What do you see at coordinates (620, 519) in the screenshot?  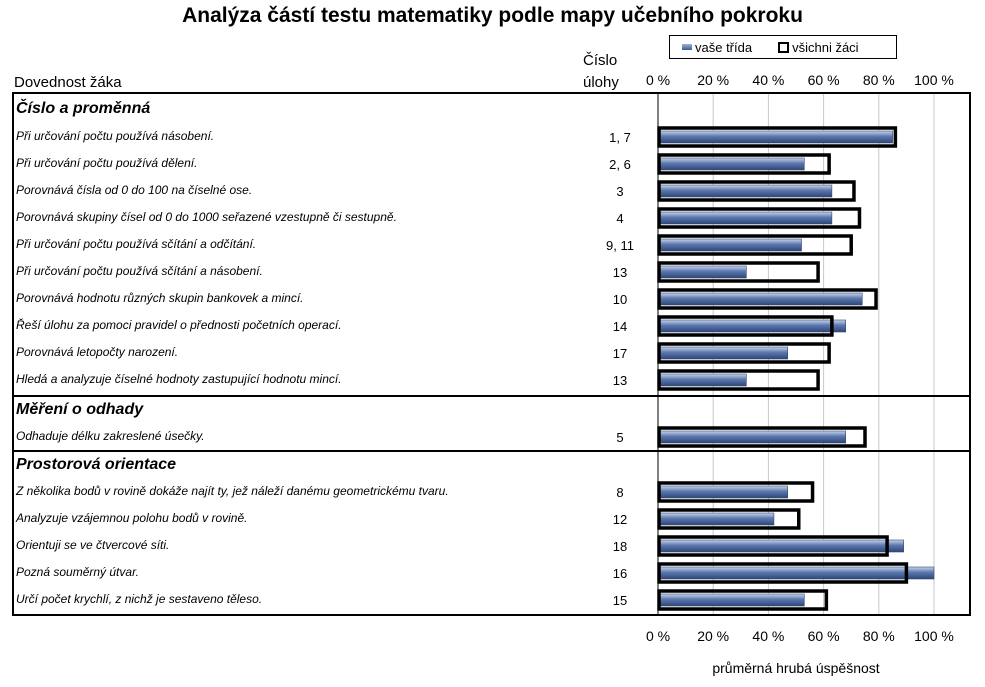 I see `task-number: 12` at bounding box center [620, 519].